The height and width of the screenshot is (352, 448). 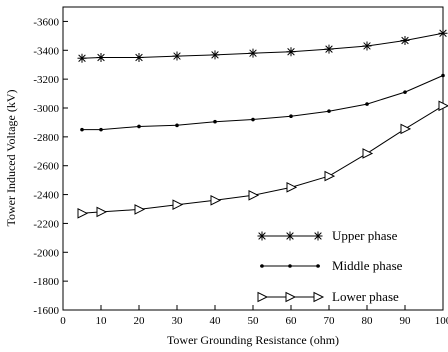 I want to click on y-tick-label: -1800, so click(x=46, y=282).